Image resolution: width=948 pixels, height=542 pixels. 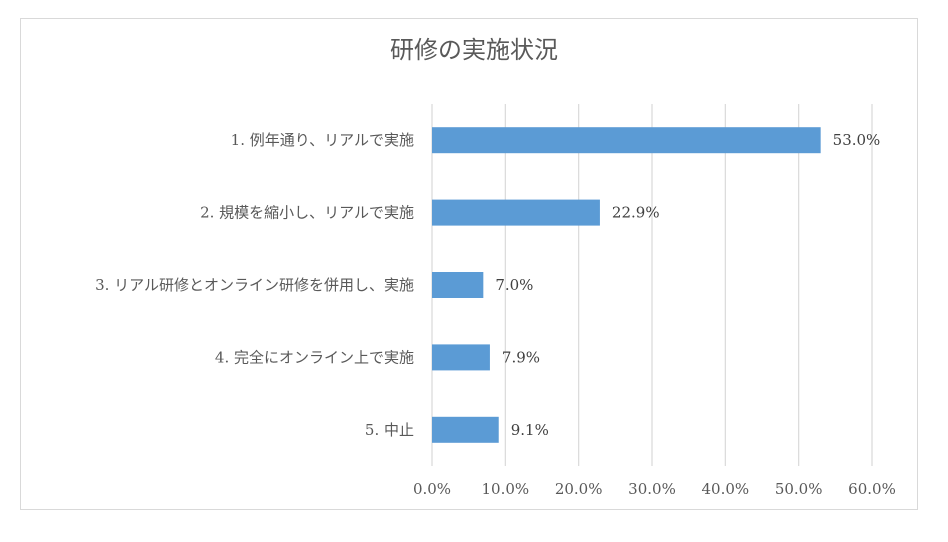 I want to click on x-tick-label: 30.0%, so click(x=652, y=489).